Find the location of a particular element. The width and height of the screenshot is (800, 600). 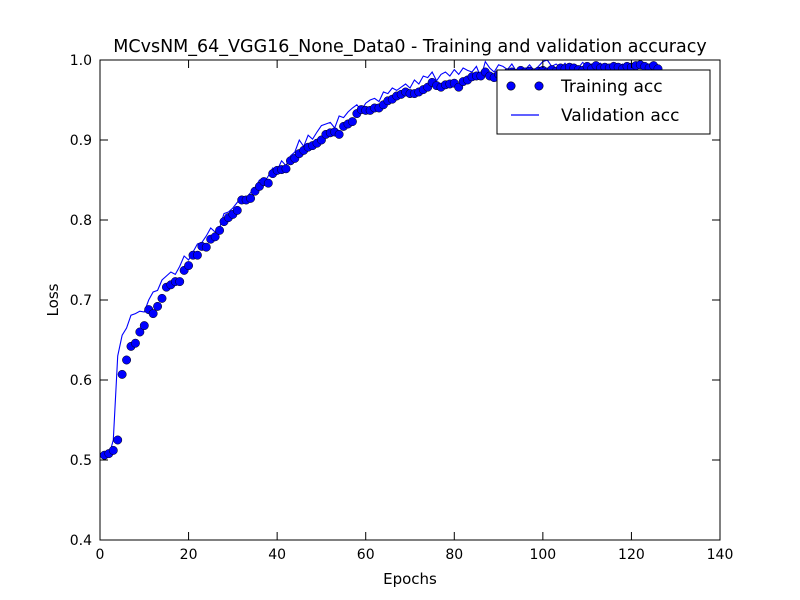

y-tick-label: 0.6 is located at coordinates (81, 381).